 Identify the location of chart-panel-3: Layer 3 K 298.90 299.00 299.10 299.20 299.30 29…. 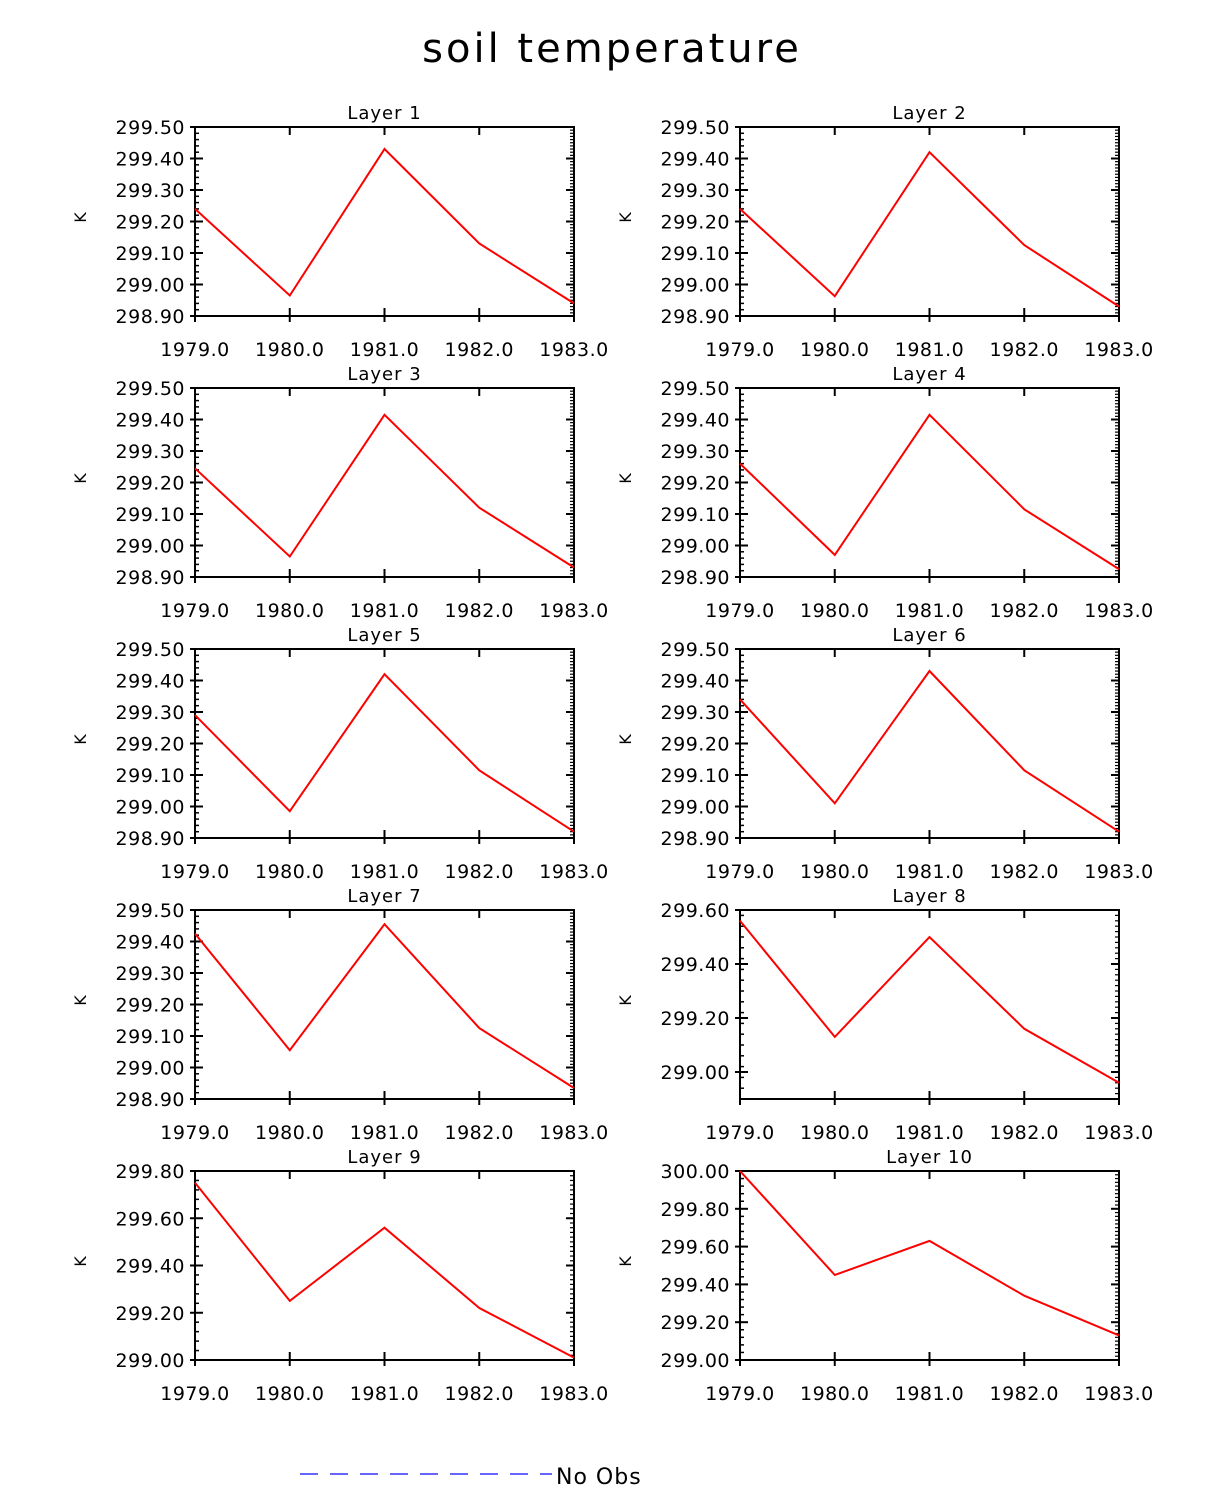
(339, 493).